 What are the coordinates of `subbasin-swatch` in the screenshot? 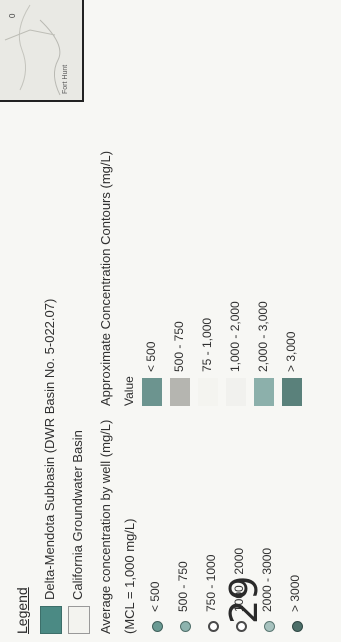 It's located at (51, 620).